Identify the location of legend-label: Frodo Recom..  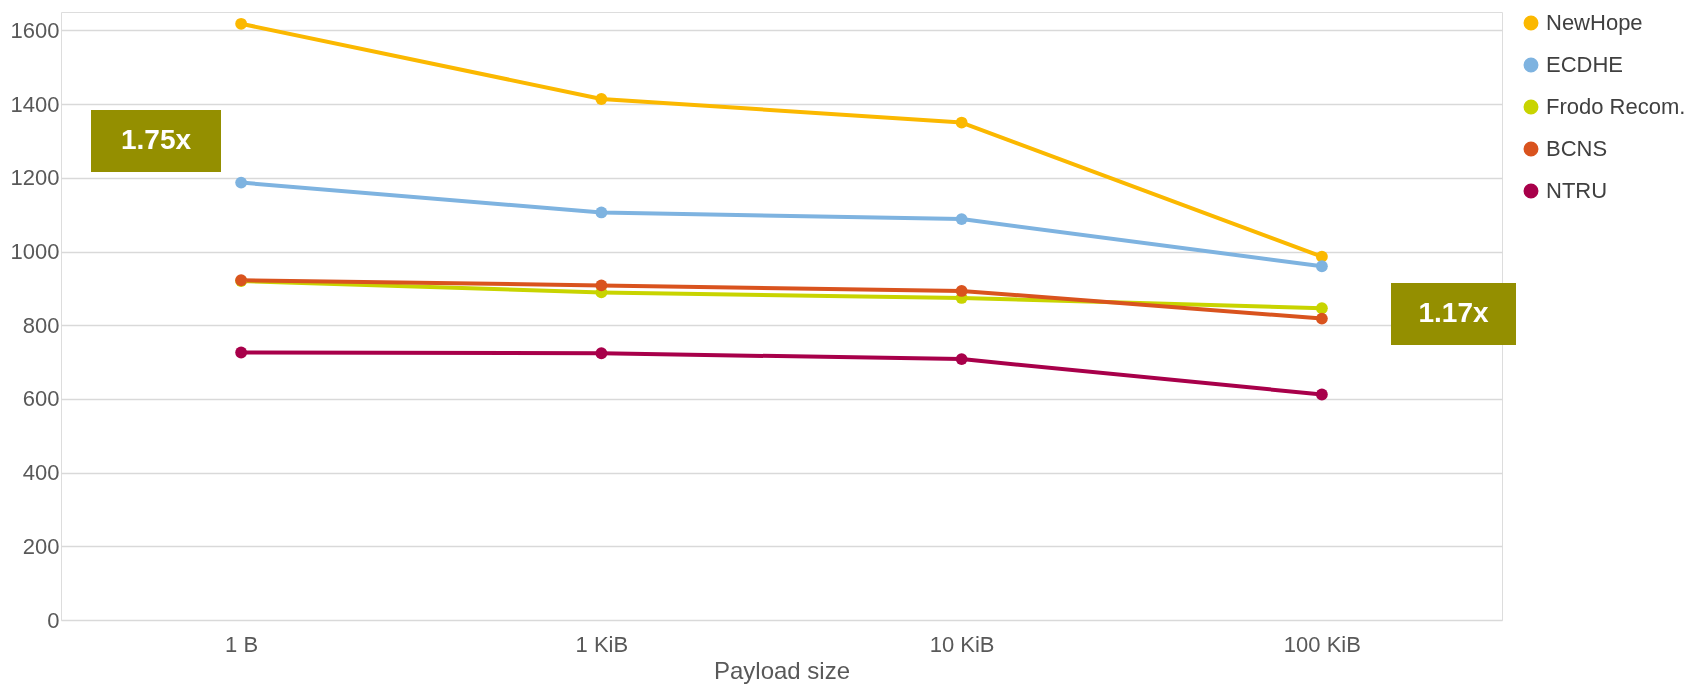
(1616, 106).